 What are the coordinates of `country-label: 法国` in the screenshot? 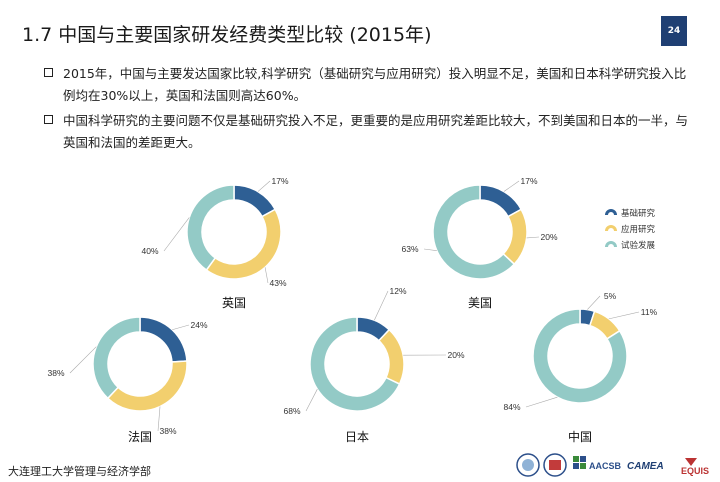 It's located at (140, 437).